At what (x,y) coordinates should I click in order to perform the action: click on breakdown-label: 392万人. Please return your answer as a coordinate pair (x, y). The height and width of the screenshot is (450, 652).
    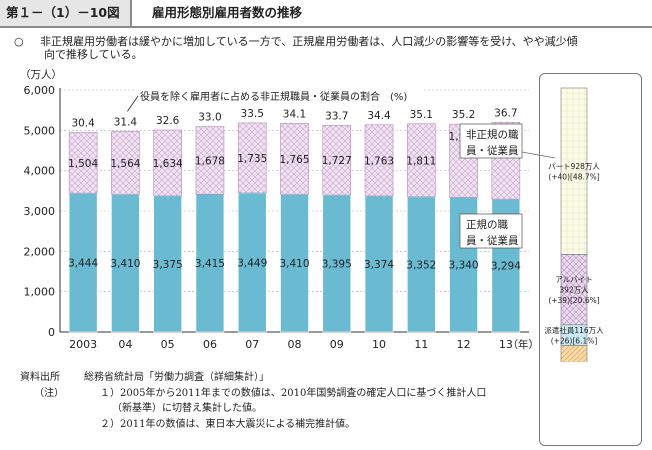
    Looking at the image, I should click on (574, 290).